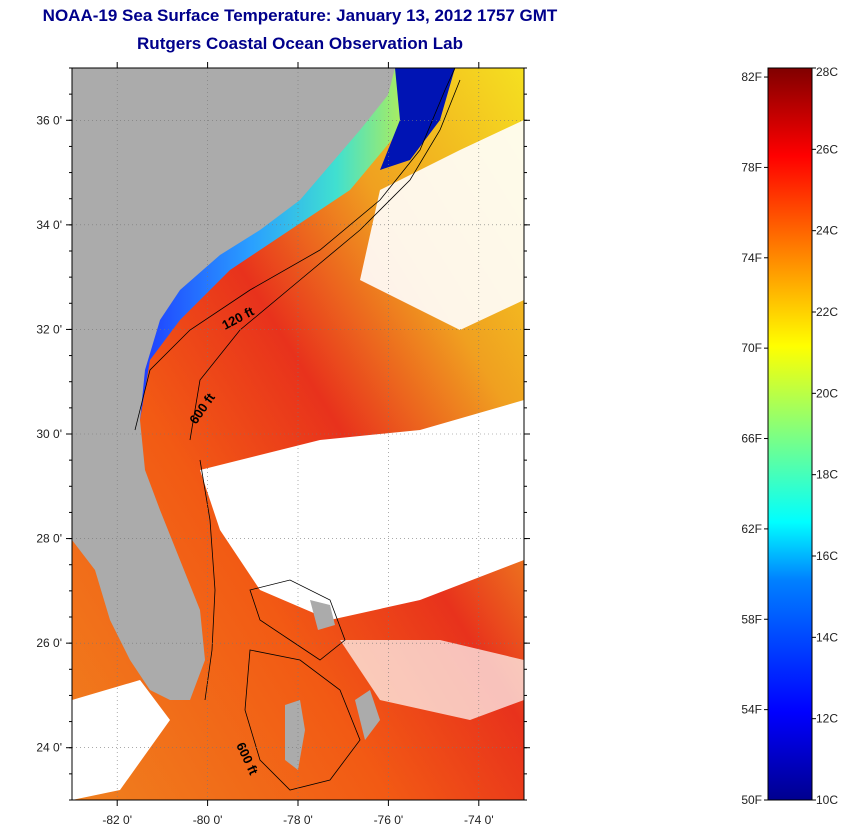  Describe the element at coordinates (49, 120) in the screenshot. I see `lat-tick-label: 36 0'` at that location.